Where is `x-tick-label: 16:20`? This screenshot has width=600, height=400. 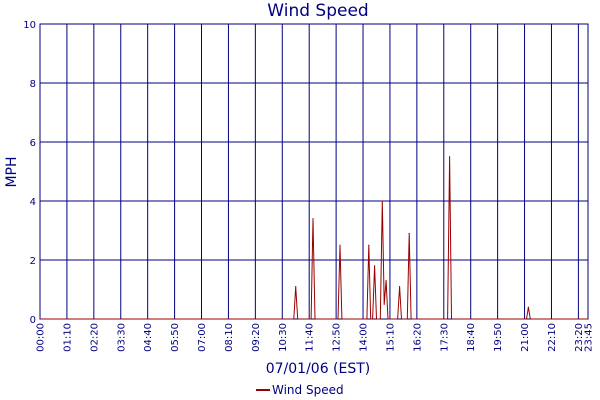
x-tick-label: 16:20 is located at coordinates (417, 337).